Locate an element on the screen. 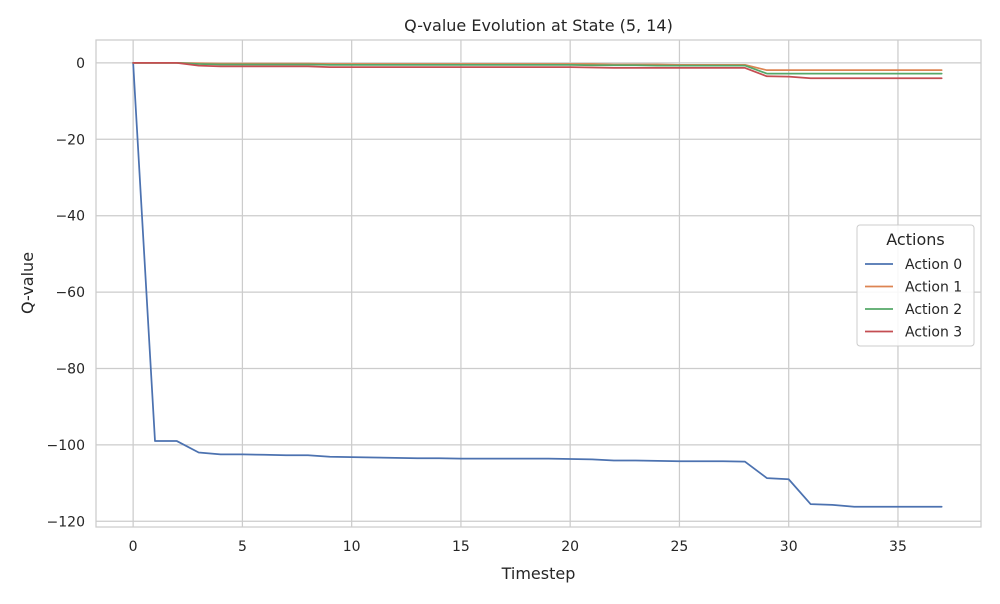  legend-label-action-3: Action 3 is located at coordinates (933, 333).